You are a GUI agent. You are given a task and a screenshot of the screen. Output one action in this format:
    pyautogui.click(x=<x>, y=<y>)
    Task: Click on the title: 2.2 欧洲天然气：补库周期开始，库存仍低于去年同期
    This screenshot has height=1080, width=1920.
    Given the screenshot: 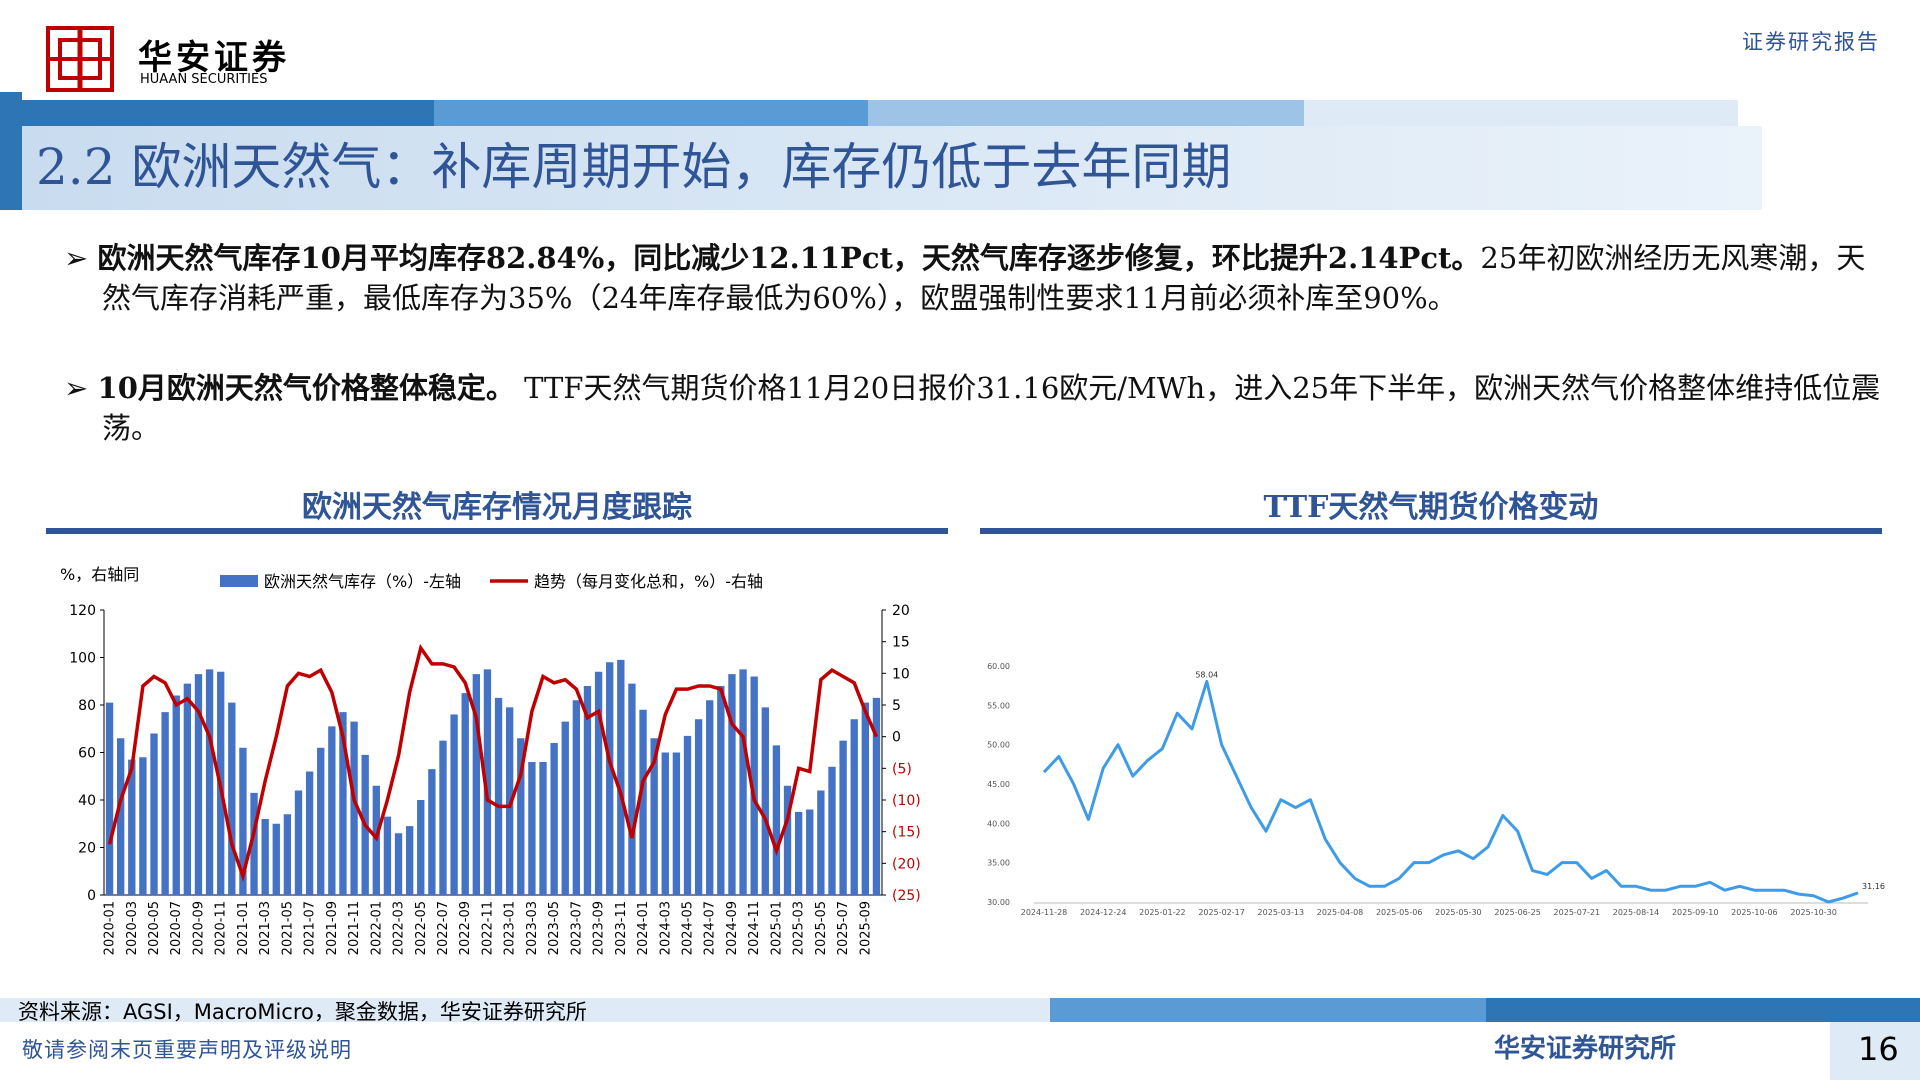 What is the action you would take?
    pyautogui.click(x=634, y=167)
    